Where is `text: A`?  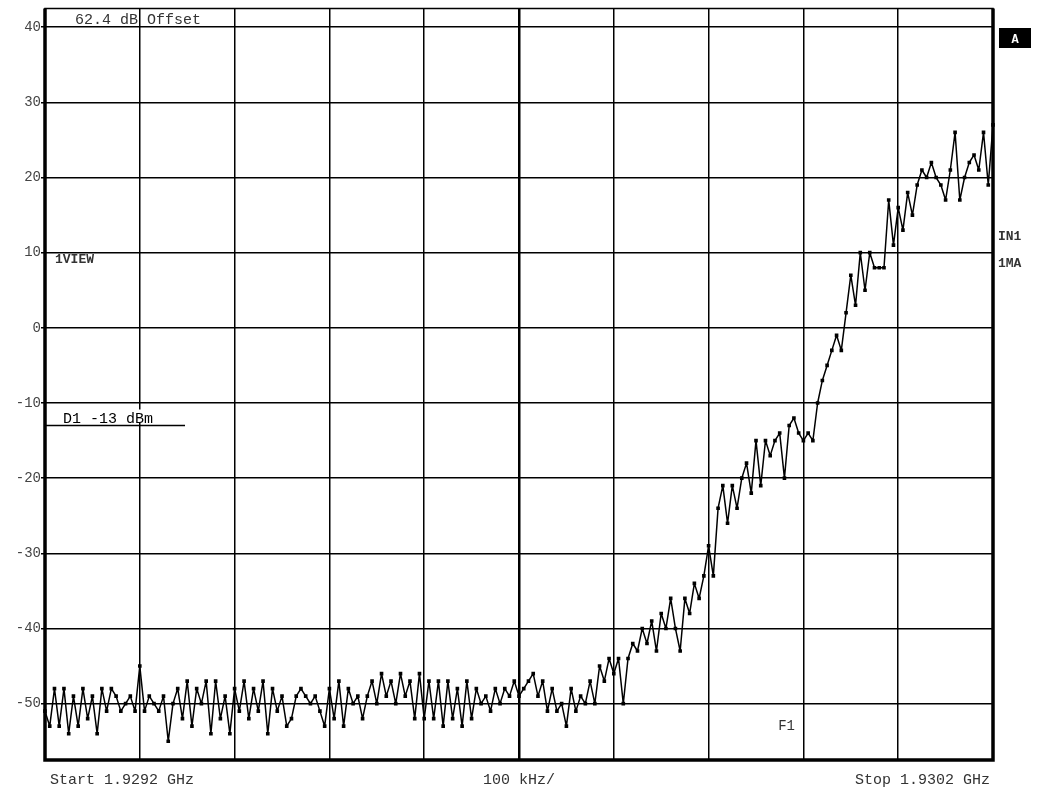
text: A is located at coordinates (1015, 40).